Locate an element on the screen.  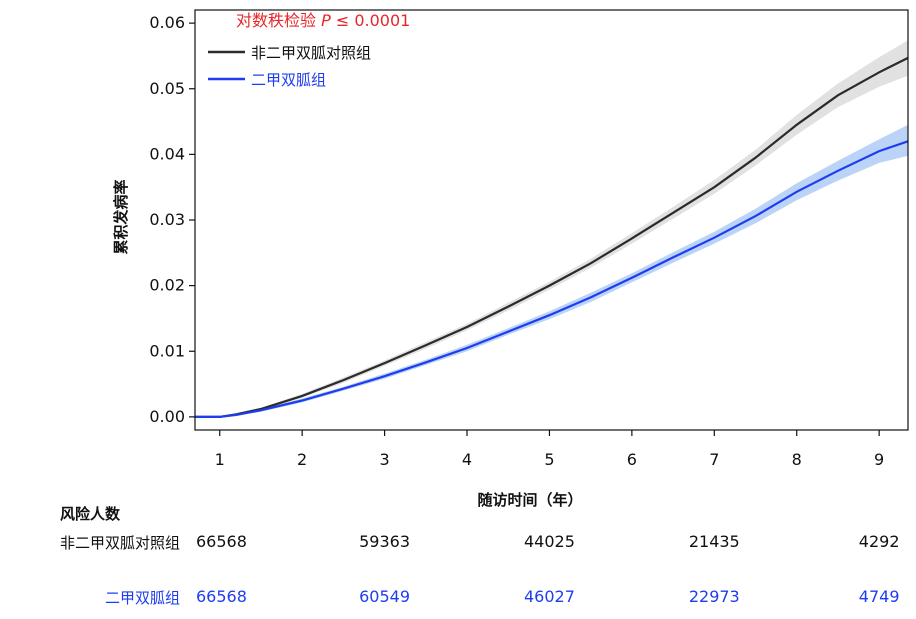
x-tick-label: 6 is located at coordinates (632, 459).